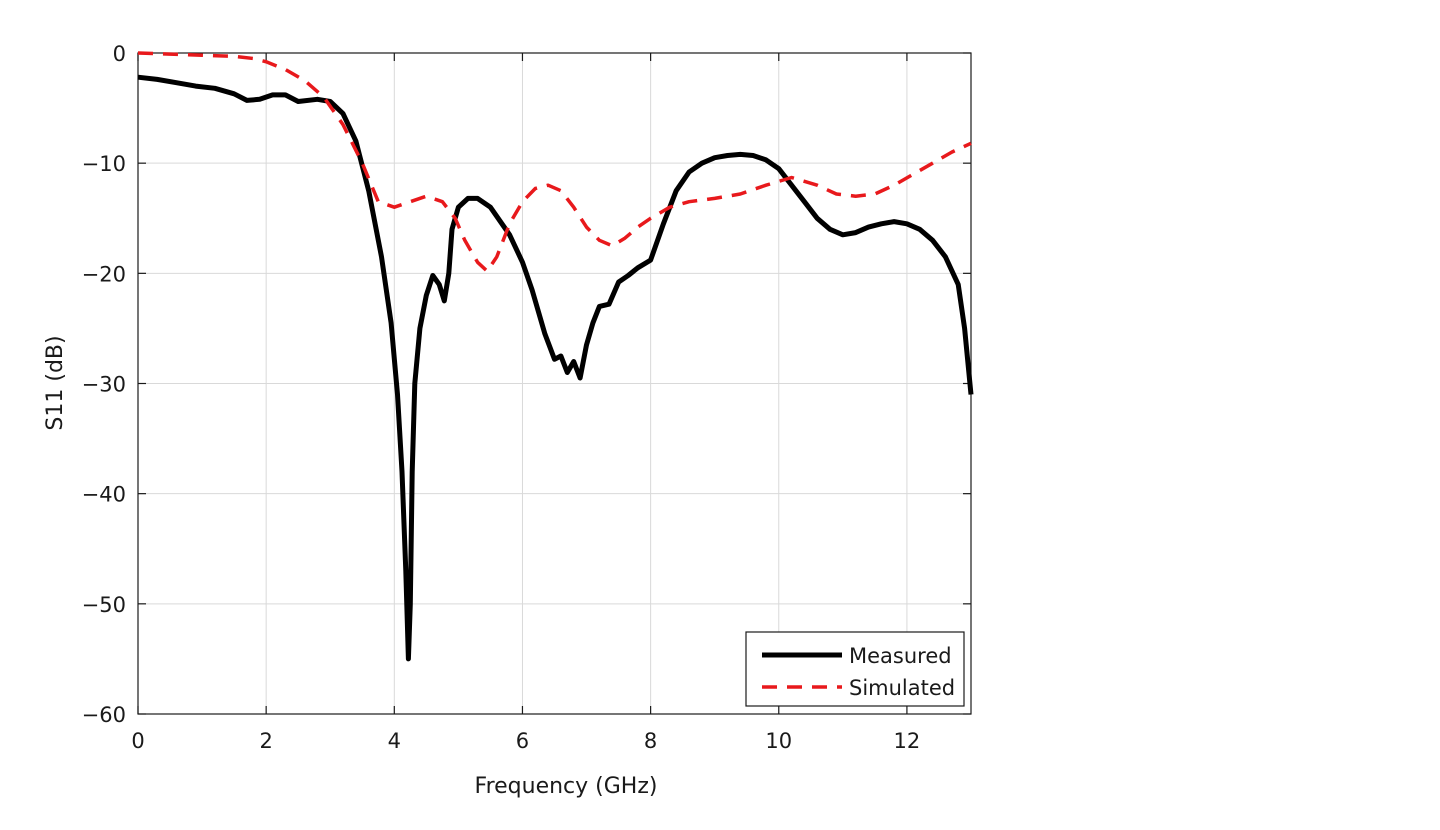  What do you see at coordinates (778, 741) in the screenshot?
I see `x-tick-label: 10` at bounding box center [778, 741].